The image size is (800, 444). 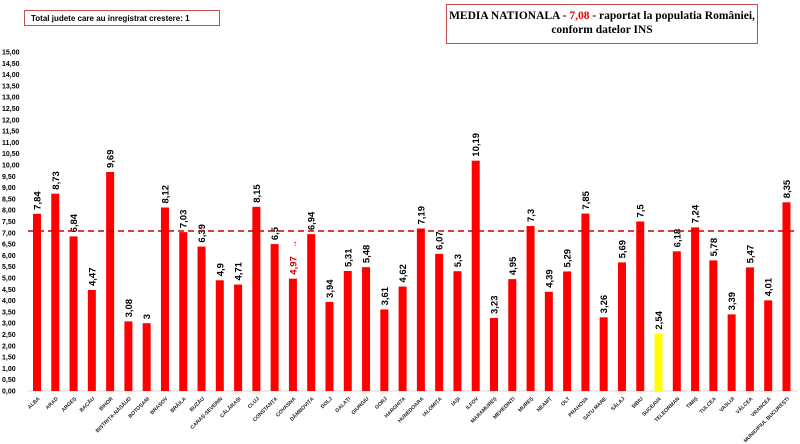 What do you see at coordinates (9, 301) in the screenshot?
I see `y-tick-label: 4,00` at bounding box center [9, 301].